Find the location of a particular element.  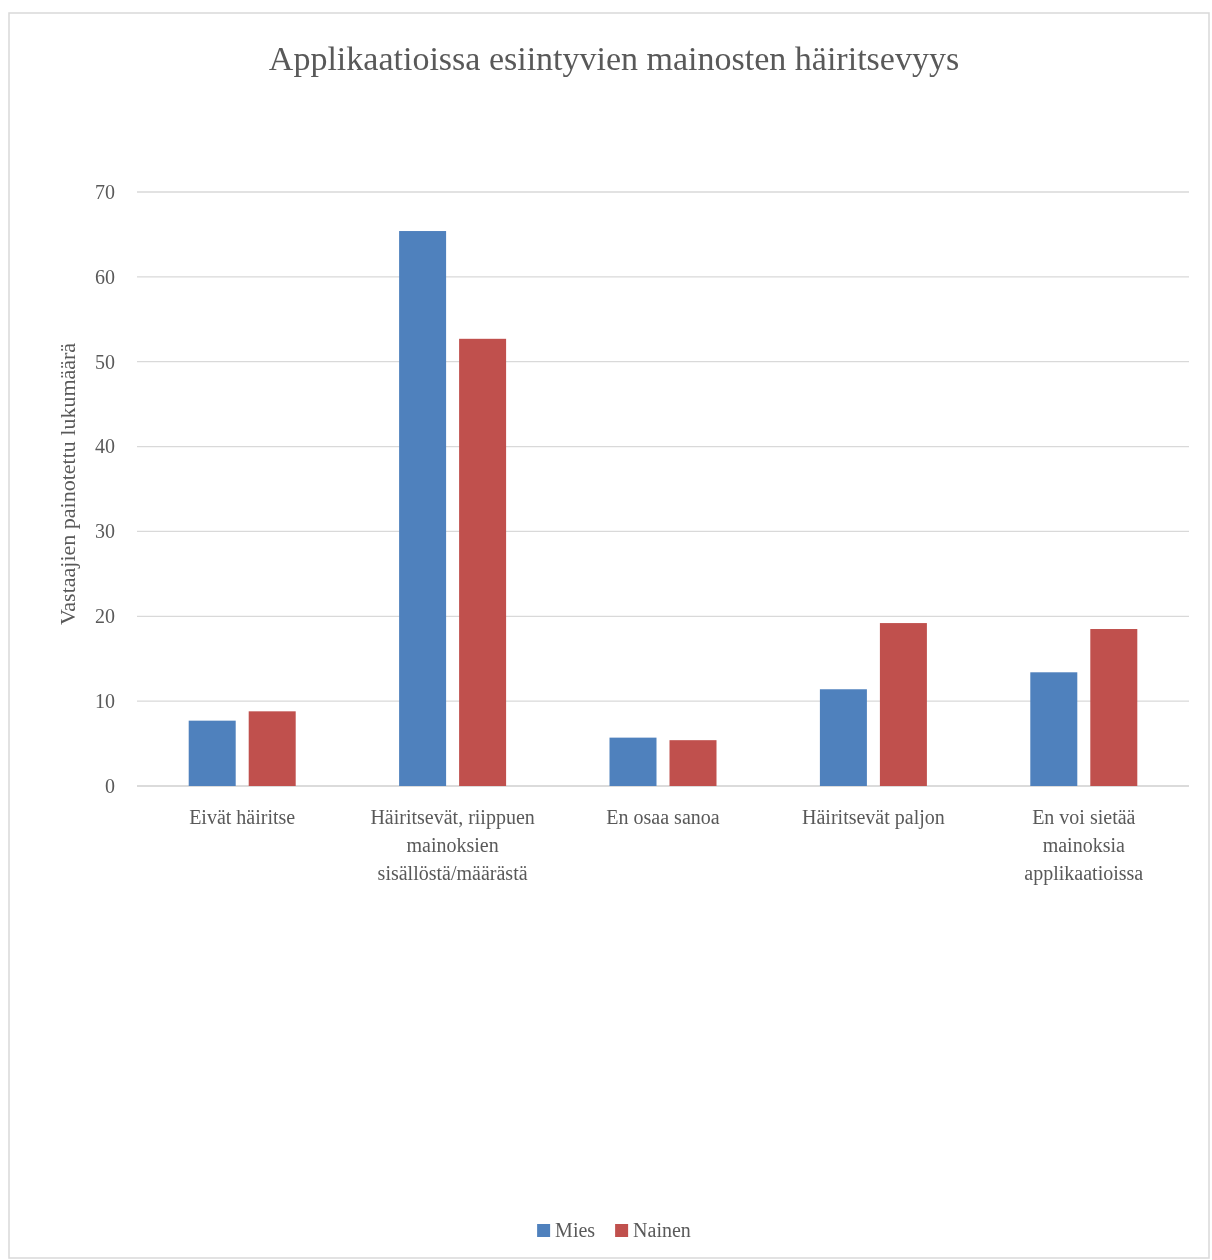

x-tick-label: Eivät häiritse is located at coordinates (242, 817).